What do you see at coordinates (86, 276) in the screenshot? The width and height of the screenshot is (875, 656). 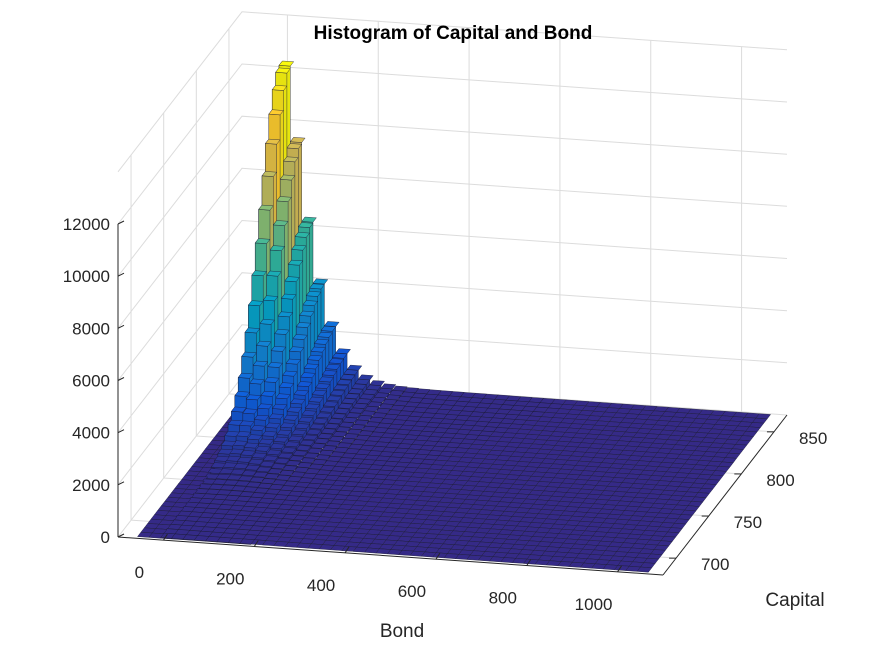 I see `z-tick-label: 10000` at bounding box center [86, 276].